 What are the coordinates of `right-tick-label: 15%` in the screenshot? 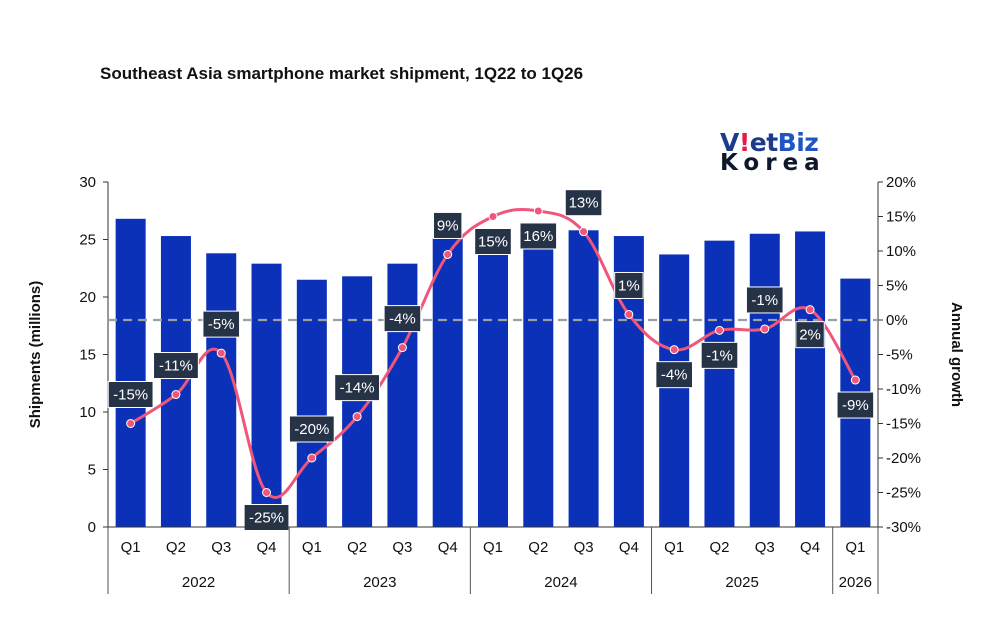 It's located at (901, 217).